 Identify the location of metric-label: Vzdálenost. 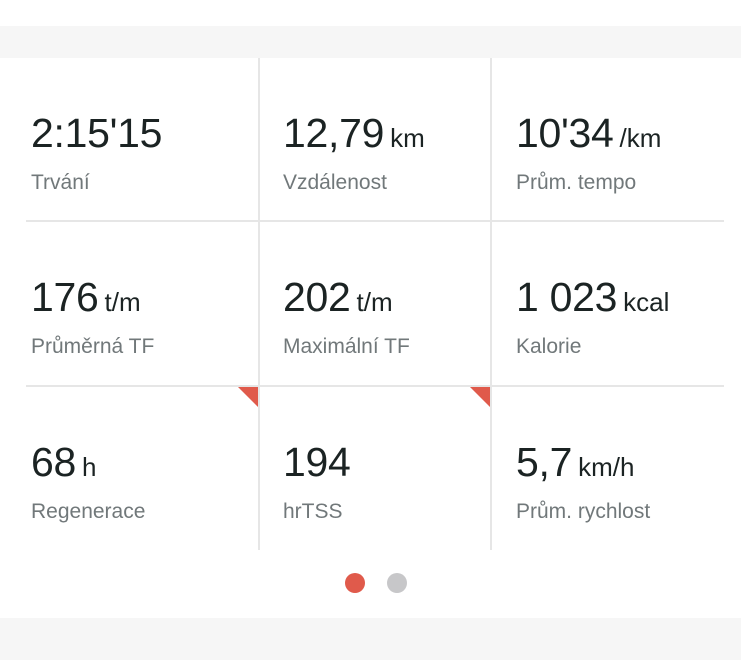
(335, 182).